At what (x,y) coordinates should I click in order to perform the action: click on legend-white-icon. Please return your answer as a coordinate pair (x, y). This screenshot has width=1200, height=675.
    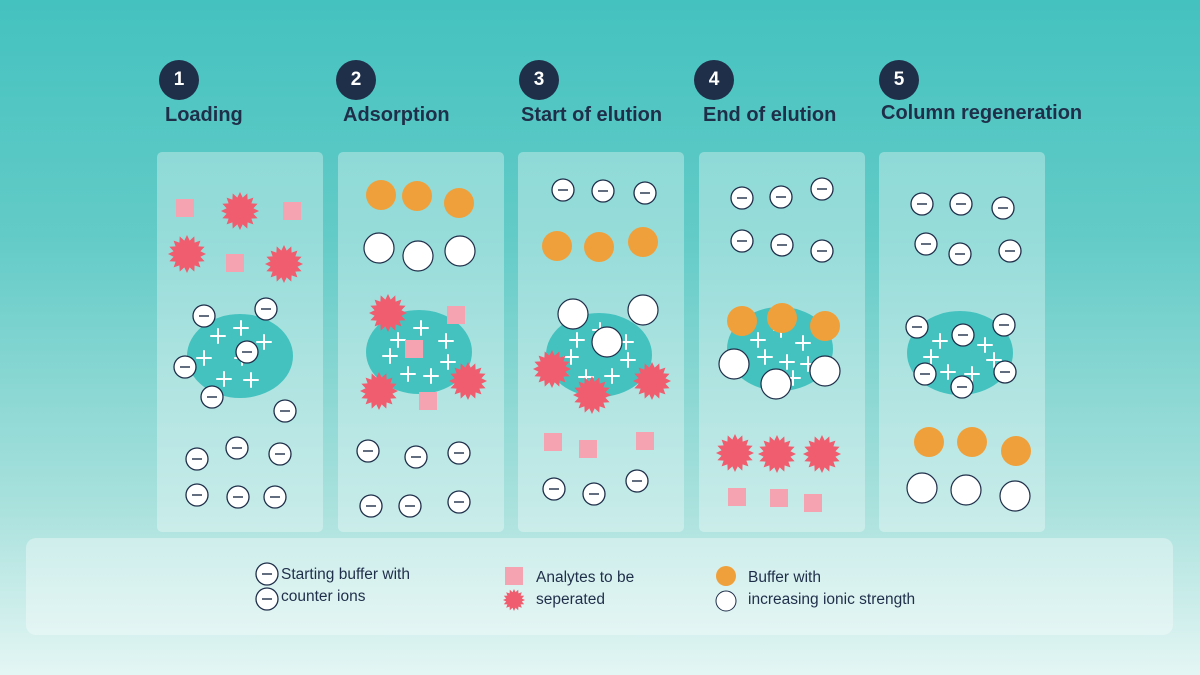
    Looking at the image, I should click on (726, 601).